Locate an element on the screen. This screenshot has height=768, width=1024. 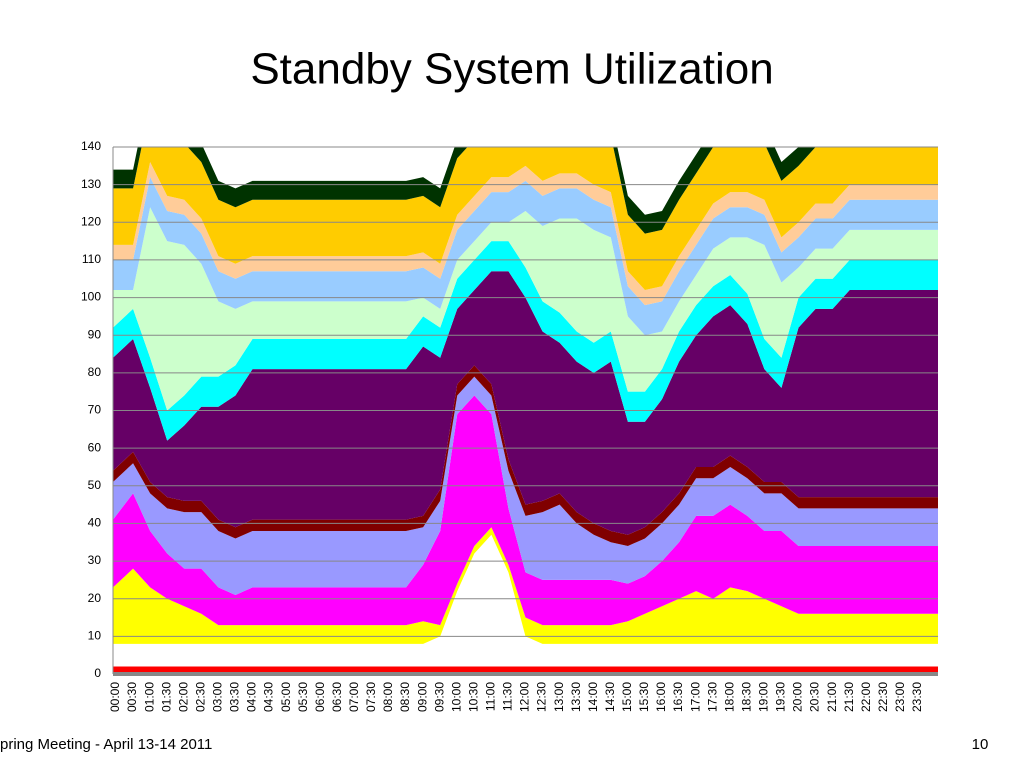
x-tick-label: 17:30 is located at coordinates (712, 697).